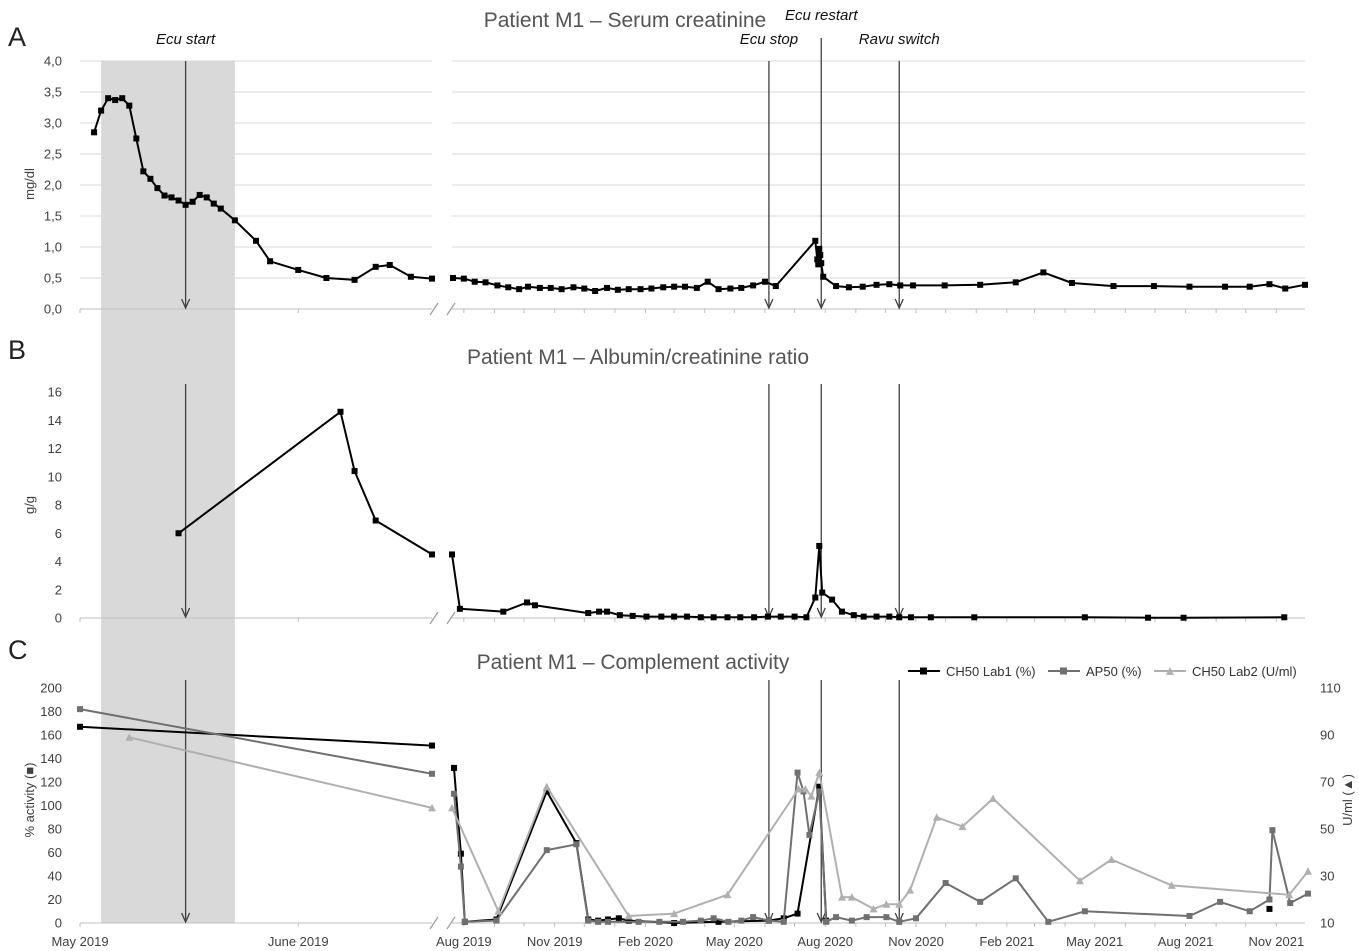 The image size is (1359, 951). Describe the element at coordinates (79, 941) in the screenshot. I see `x-tick-label: May 2019` at that location.